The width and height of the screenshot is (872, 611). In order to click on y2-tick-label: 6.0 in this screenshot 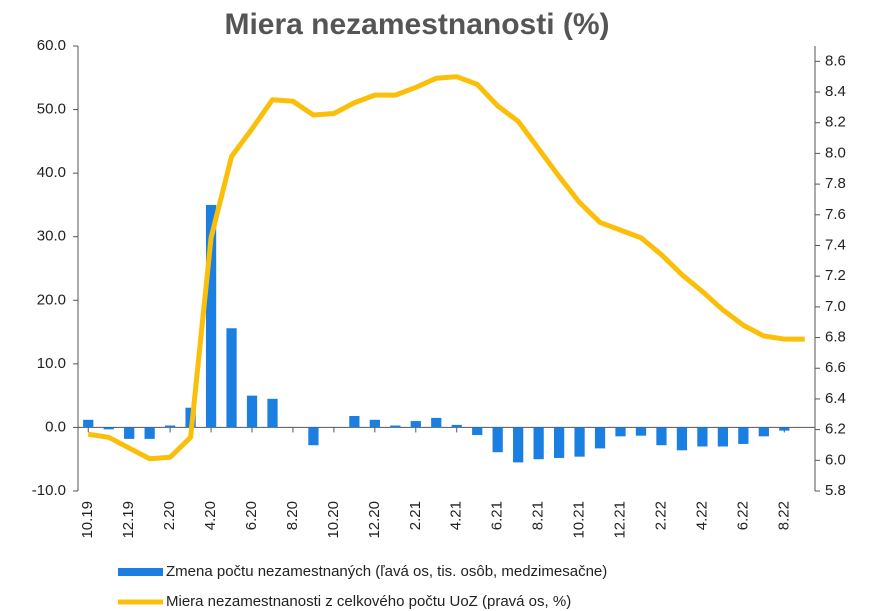, I will do `click(835, 459)`.